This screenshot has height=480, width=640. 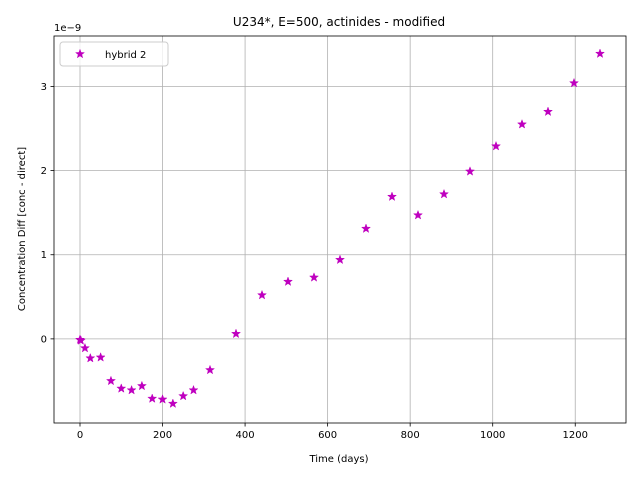 I want to click on legend: hybrid 2, so click(x=114, y=54).